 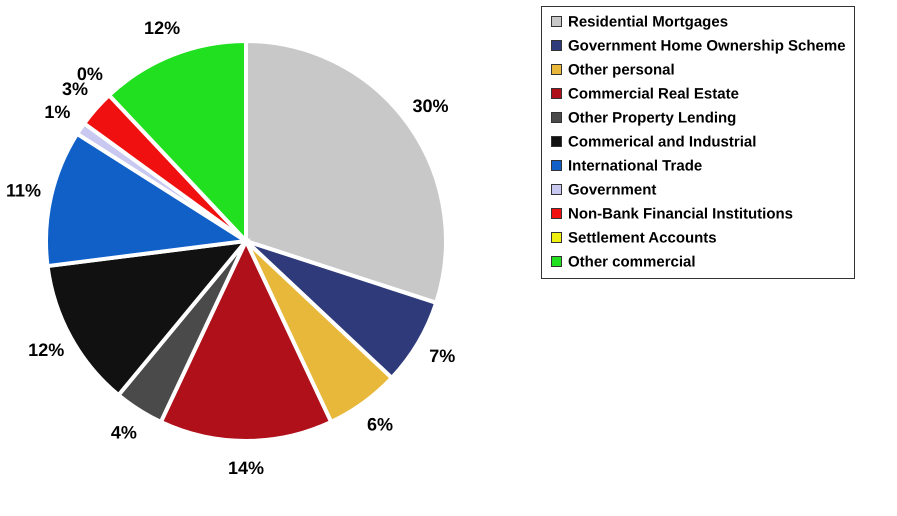 I want to click on data-label: 7%, so click(x=442, y=356).